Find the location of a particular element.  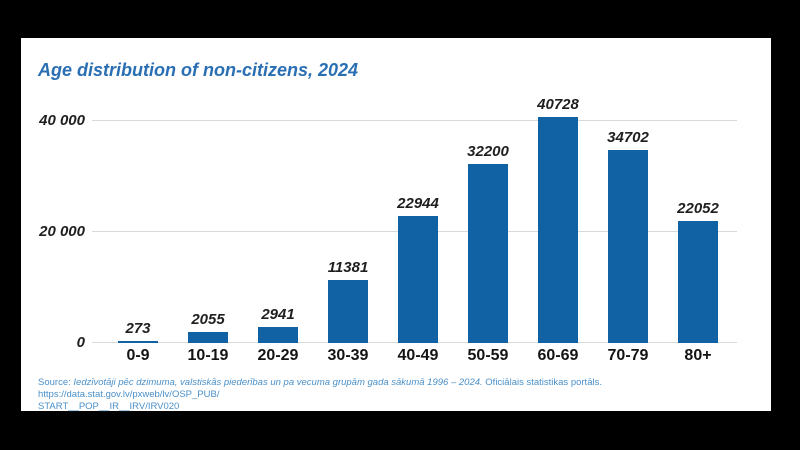

x-axis-tick-label: 20-29 is located at coordinates (278, 355).